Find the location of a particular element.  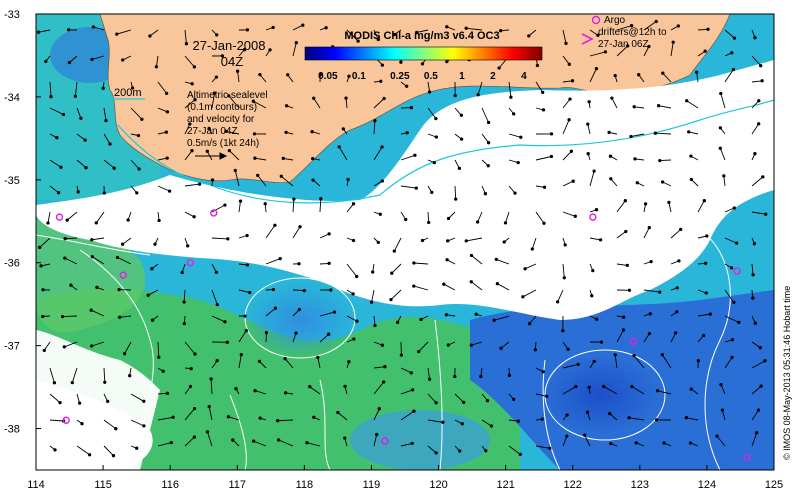

x-tick-label: 121 is located at coordinates (505, 485).